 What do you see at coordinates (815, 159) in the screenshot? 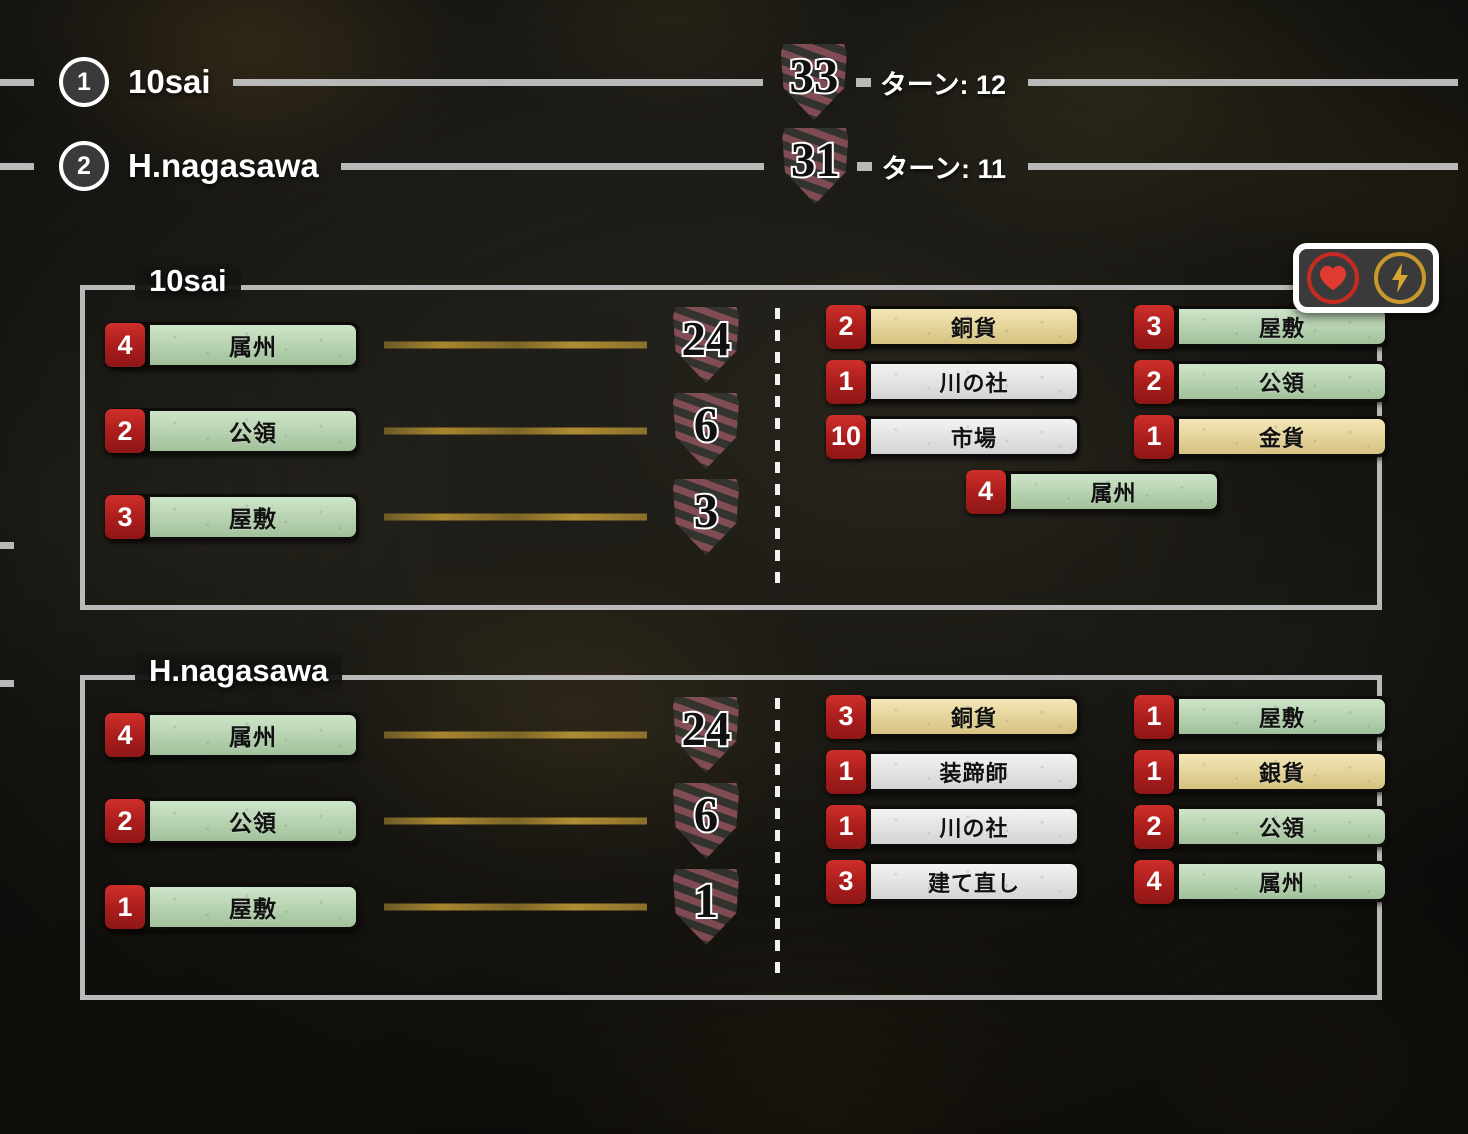
I see `score-value: 31` at bounding box center [815, 159].